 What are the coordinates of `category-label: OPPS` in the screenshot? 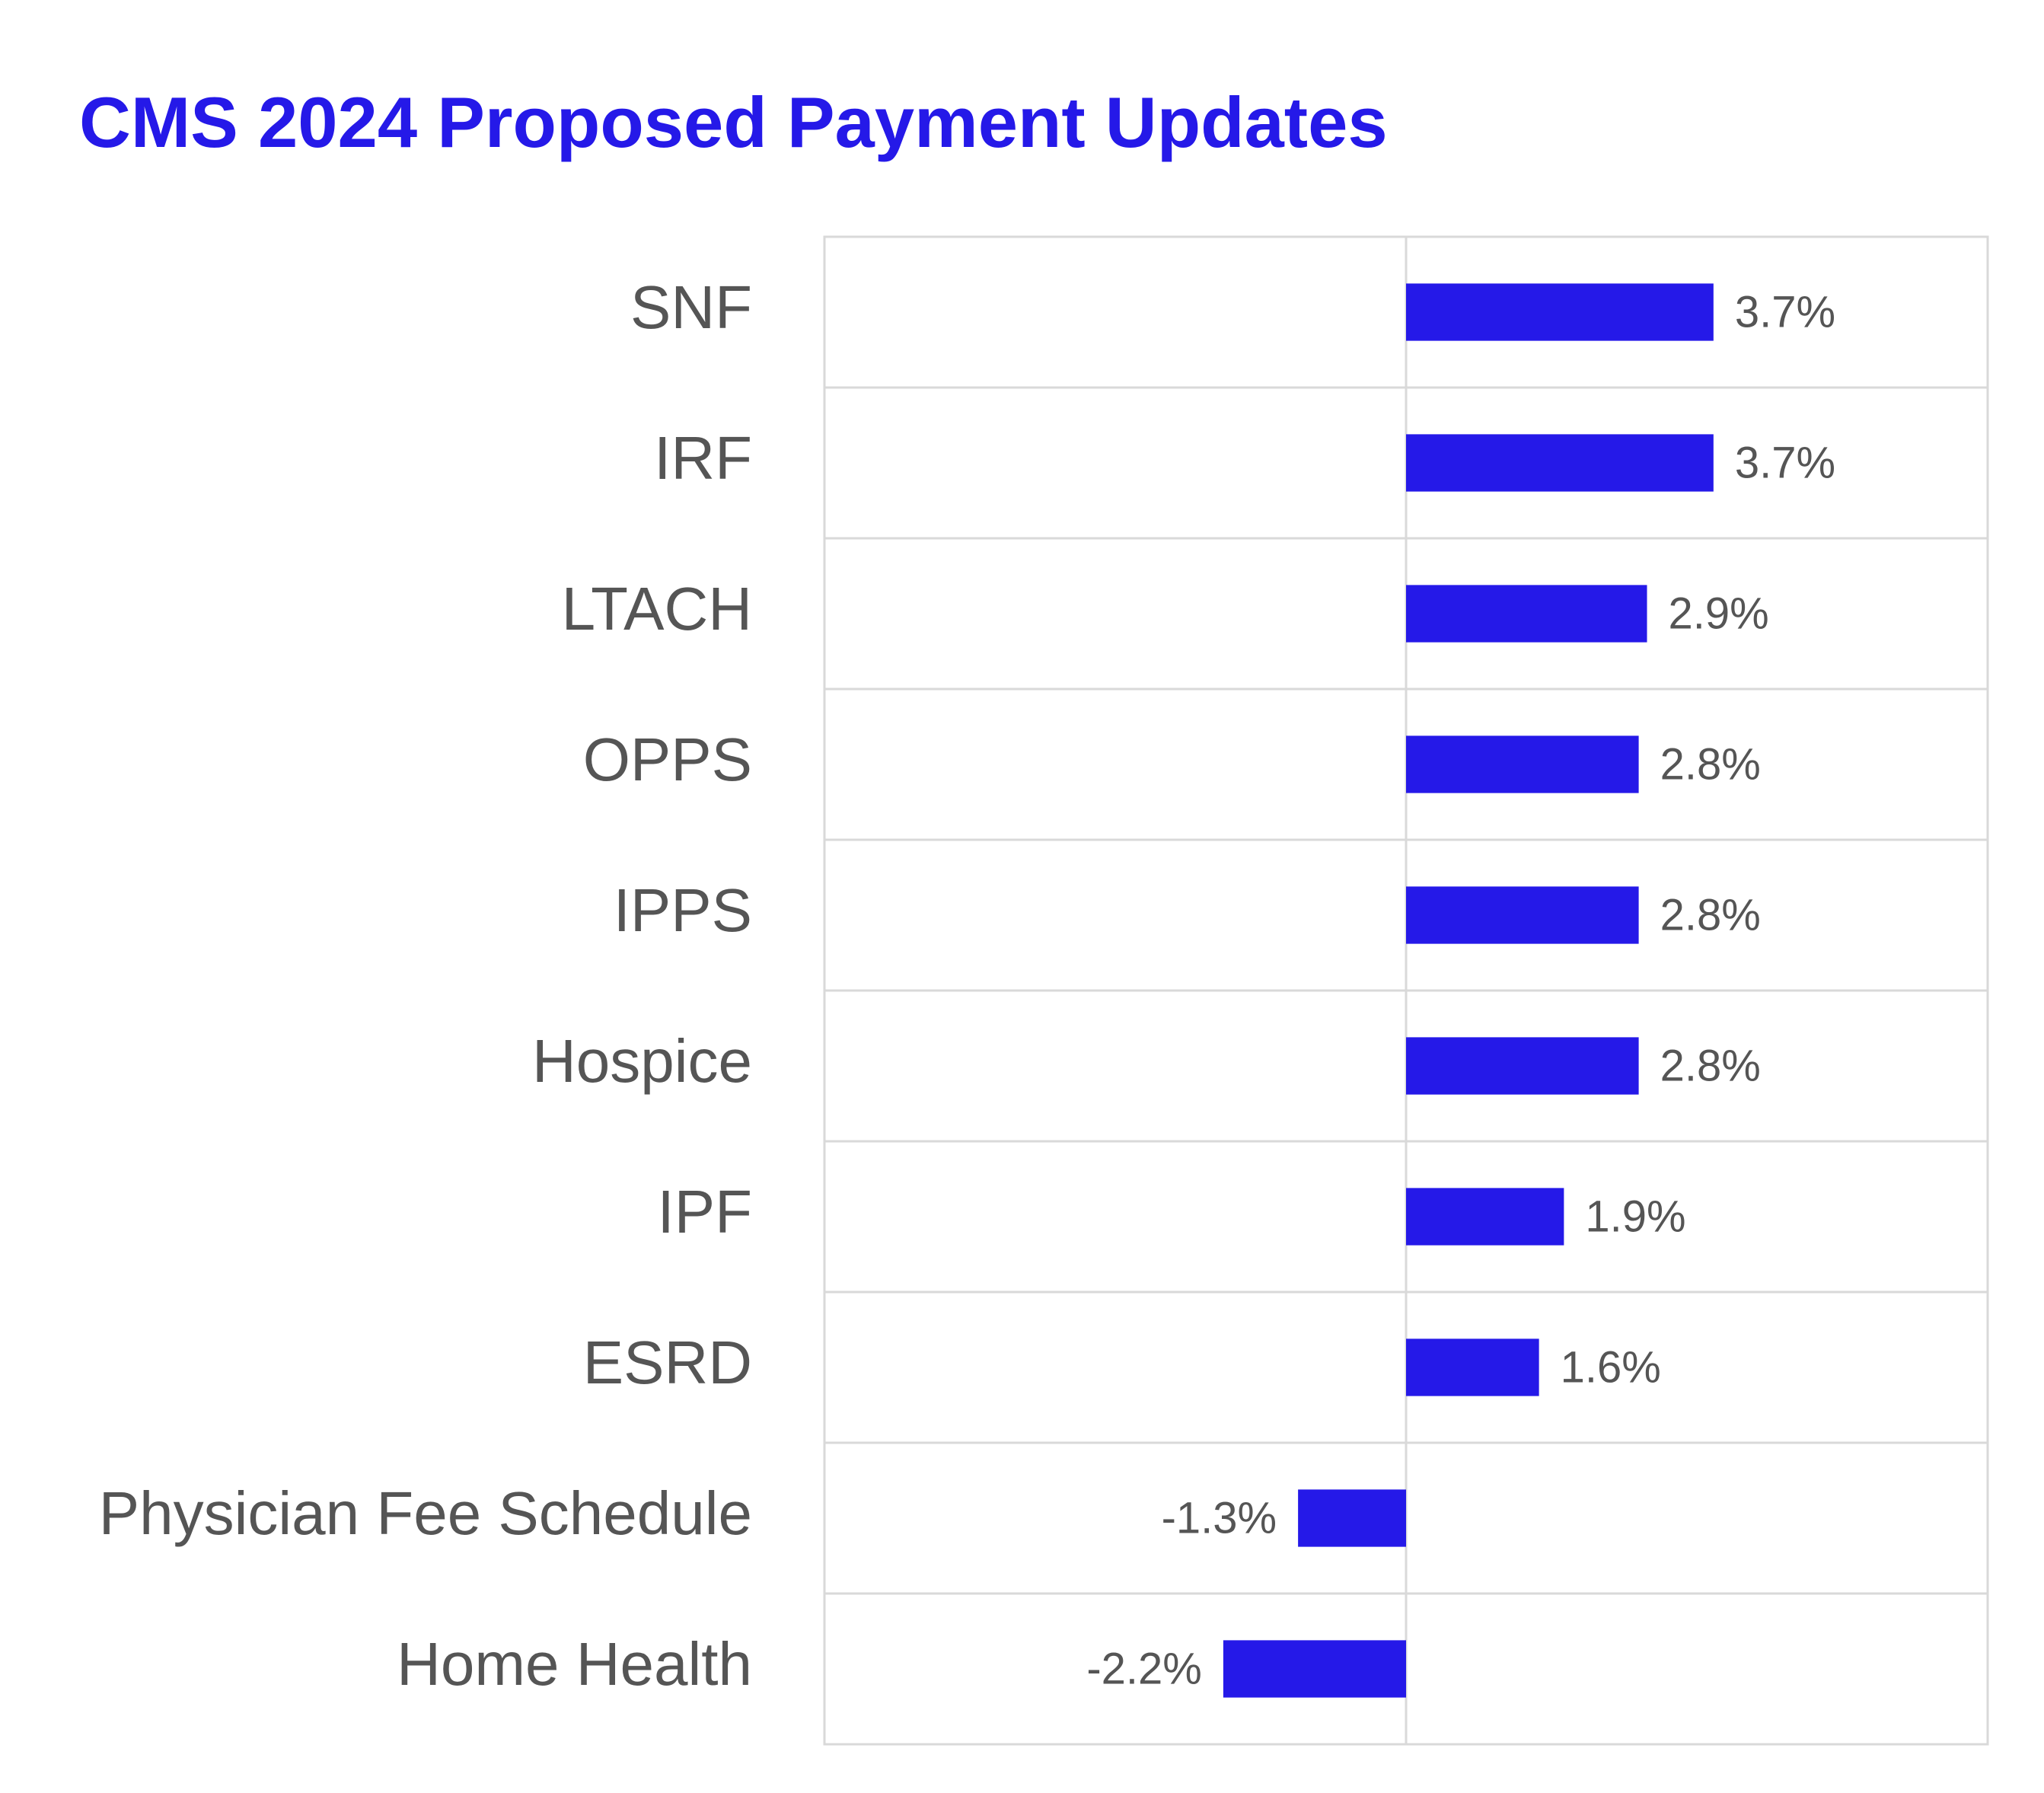 It's located at (667, 759).